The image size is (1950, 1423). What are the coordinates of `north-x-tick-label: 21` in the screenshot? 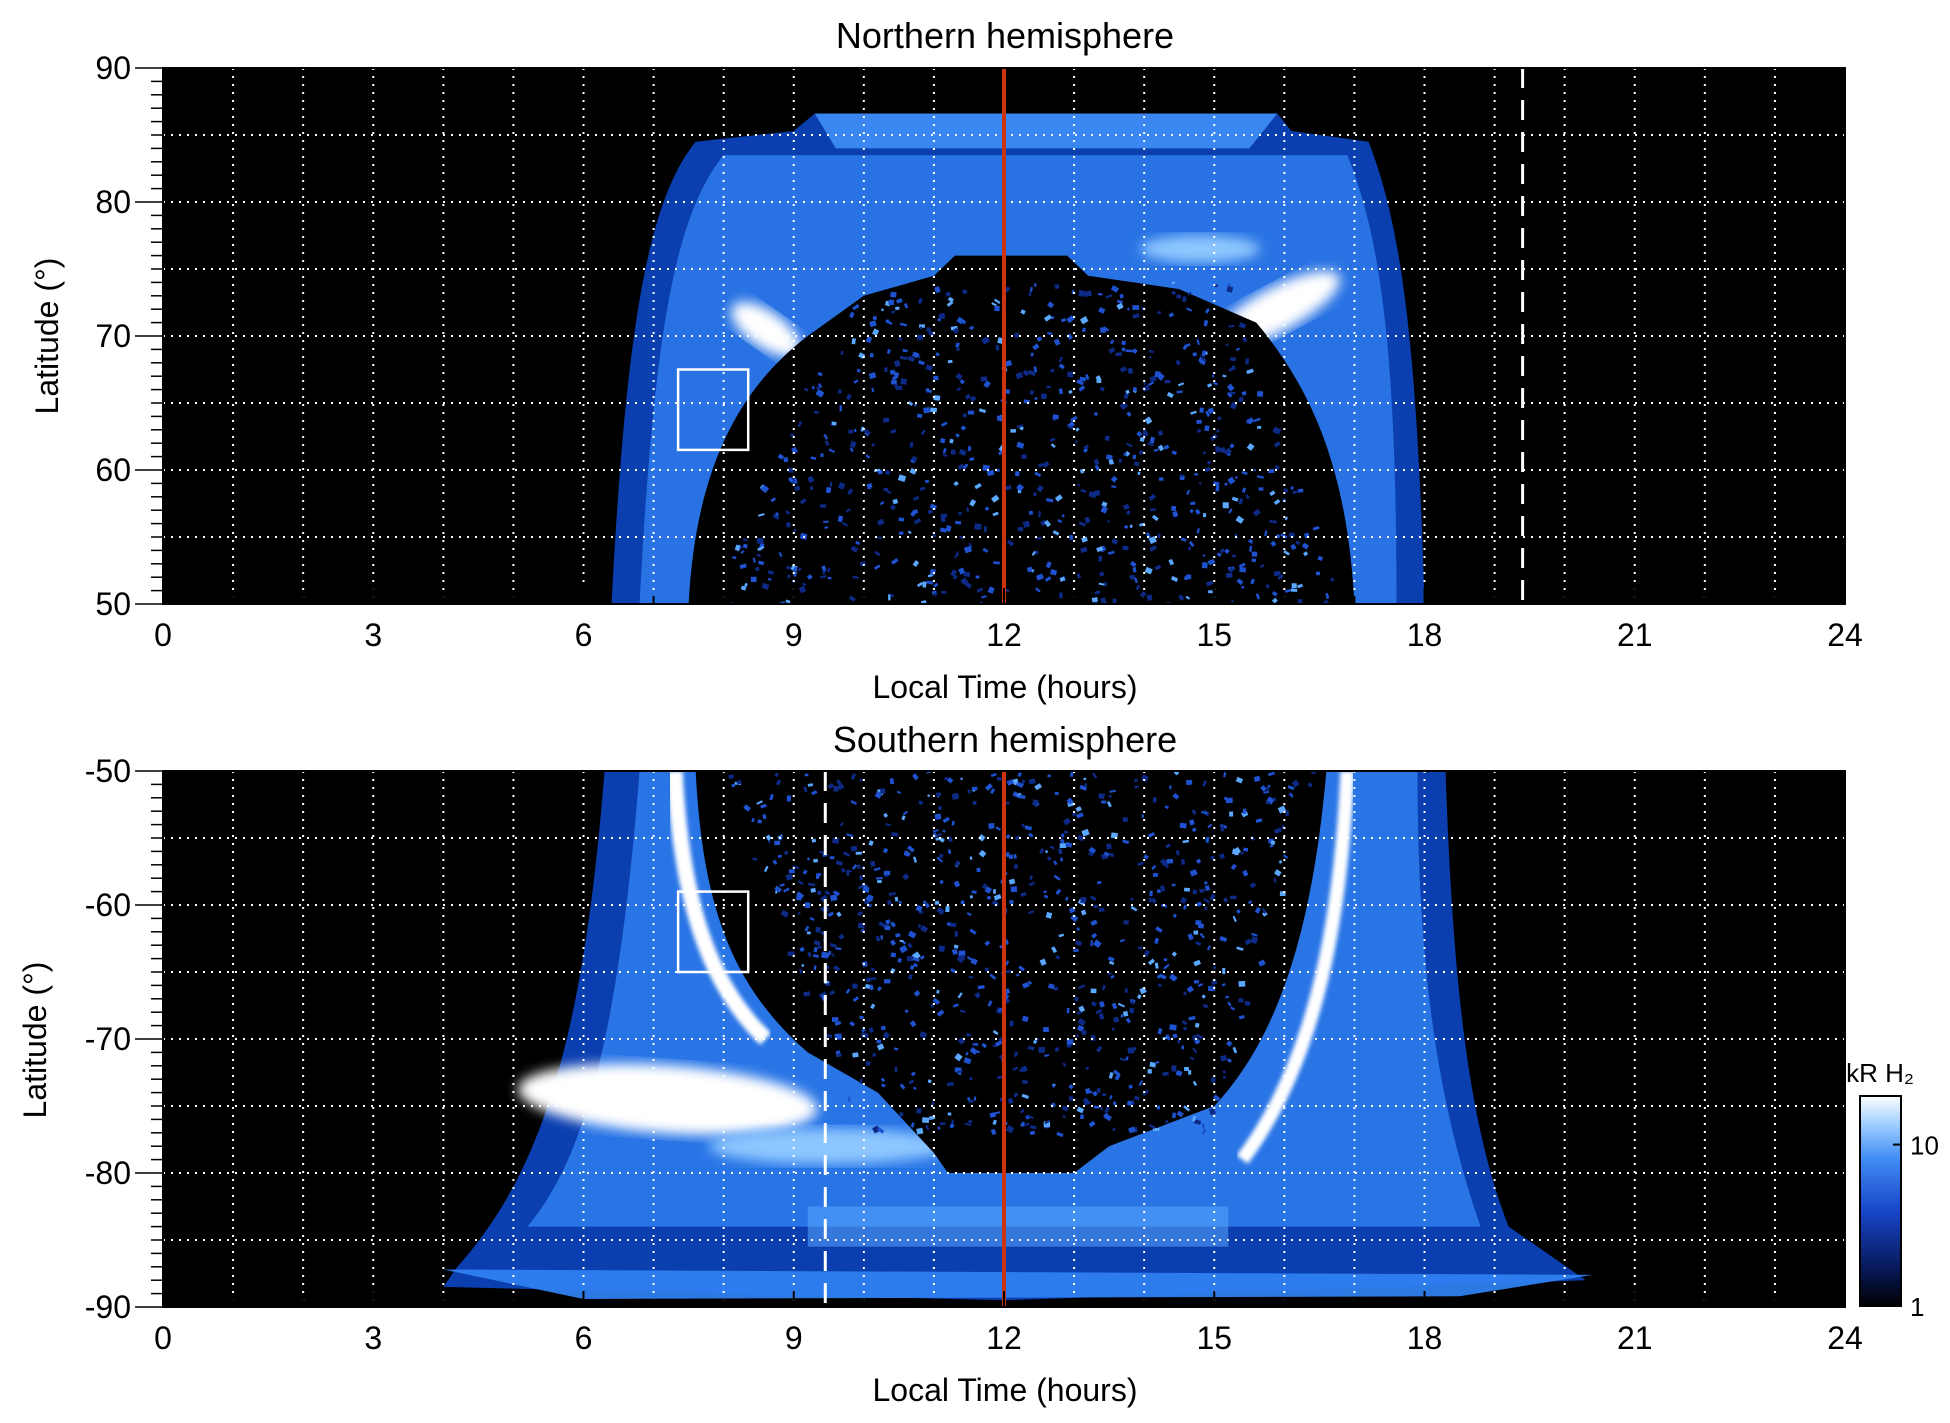 It's located at (1635, 635).